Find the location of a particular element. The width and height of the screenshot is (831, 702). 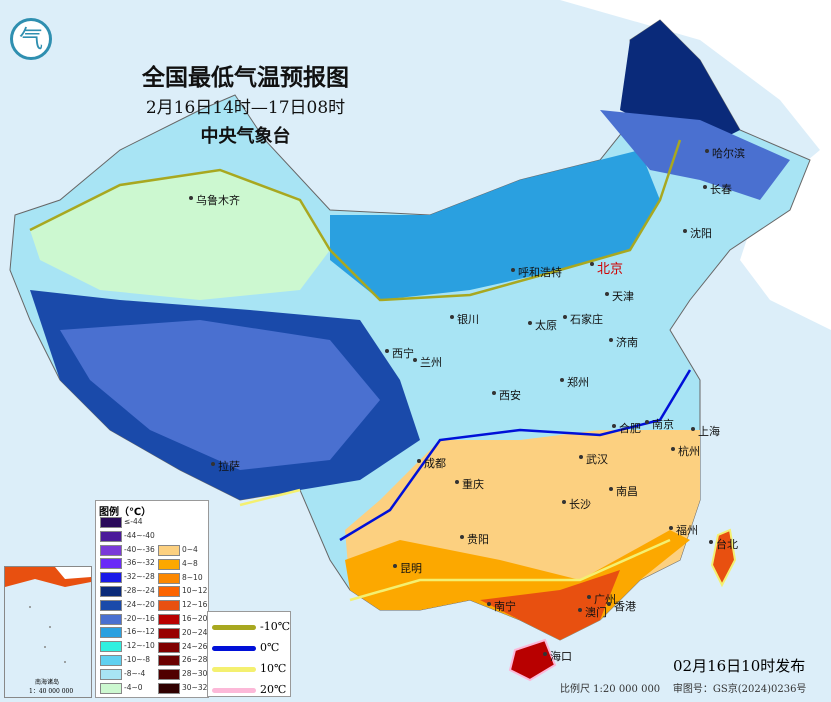

legend-label: 12~16 is located at coordinates (195, 605).